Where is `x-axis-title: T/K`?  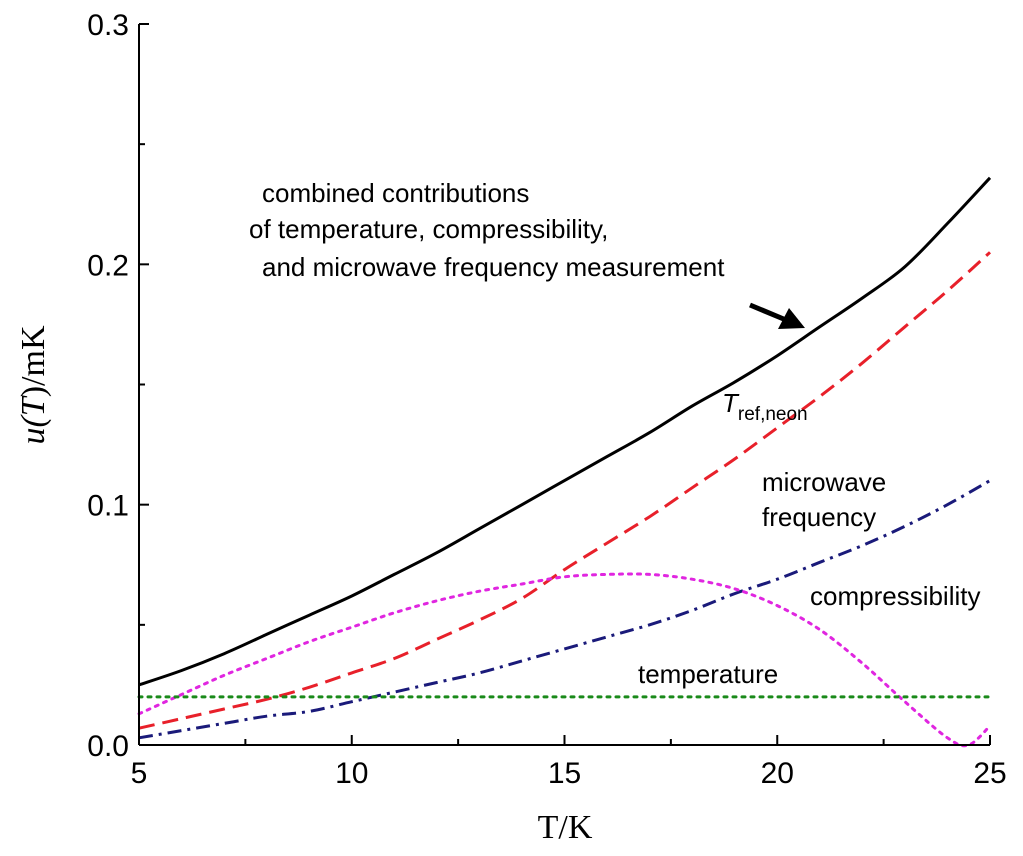 x-axis-title: T/K is located at coordinates (565, 827).